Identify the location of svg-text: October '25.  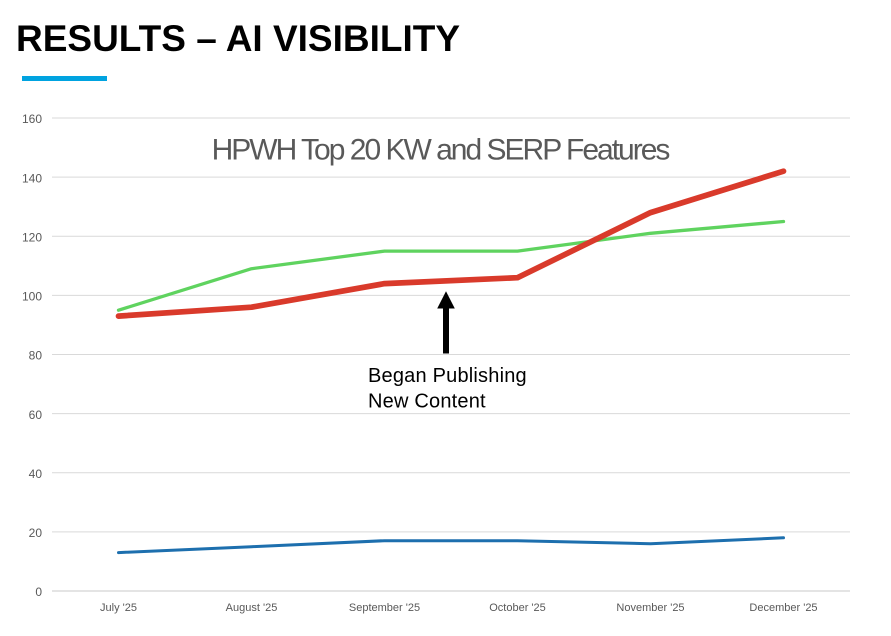
(517, 608).